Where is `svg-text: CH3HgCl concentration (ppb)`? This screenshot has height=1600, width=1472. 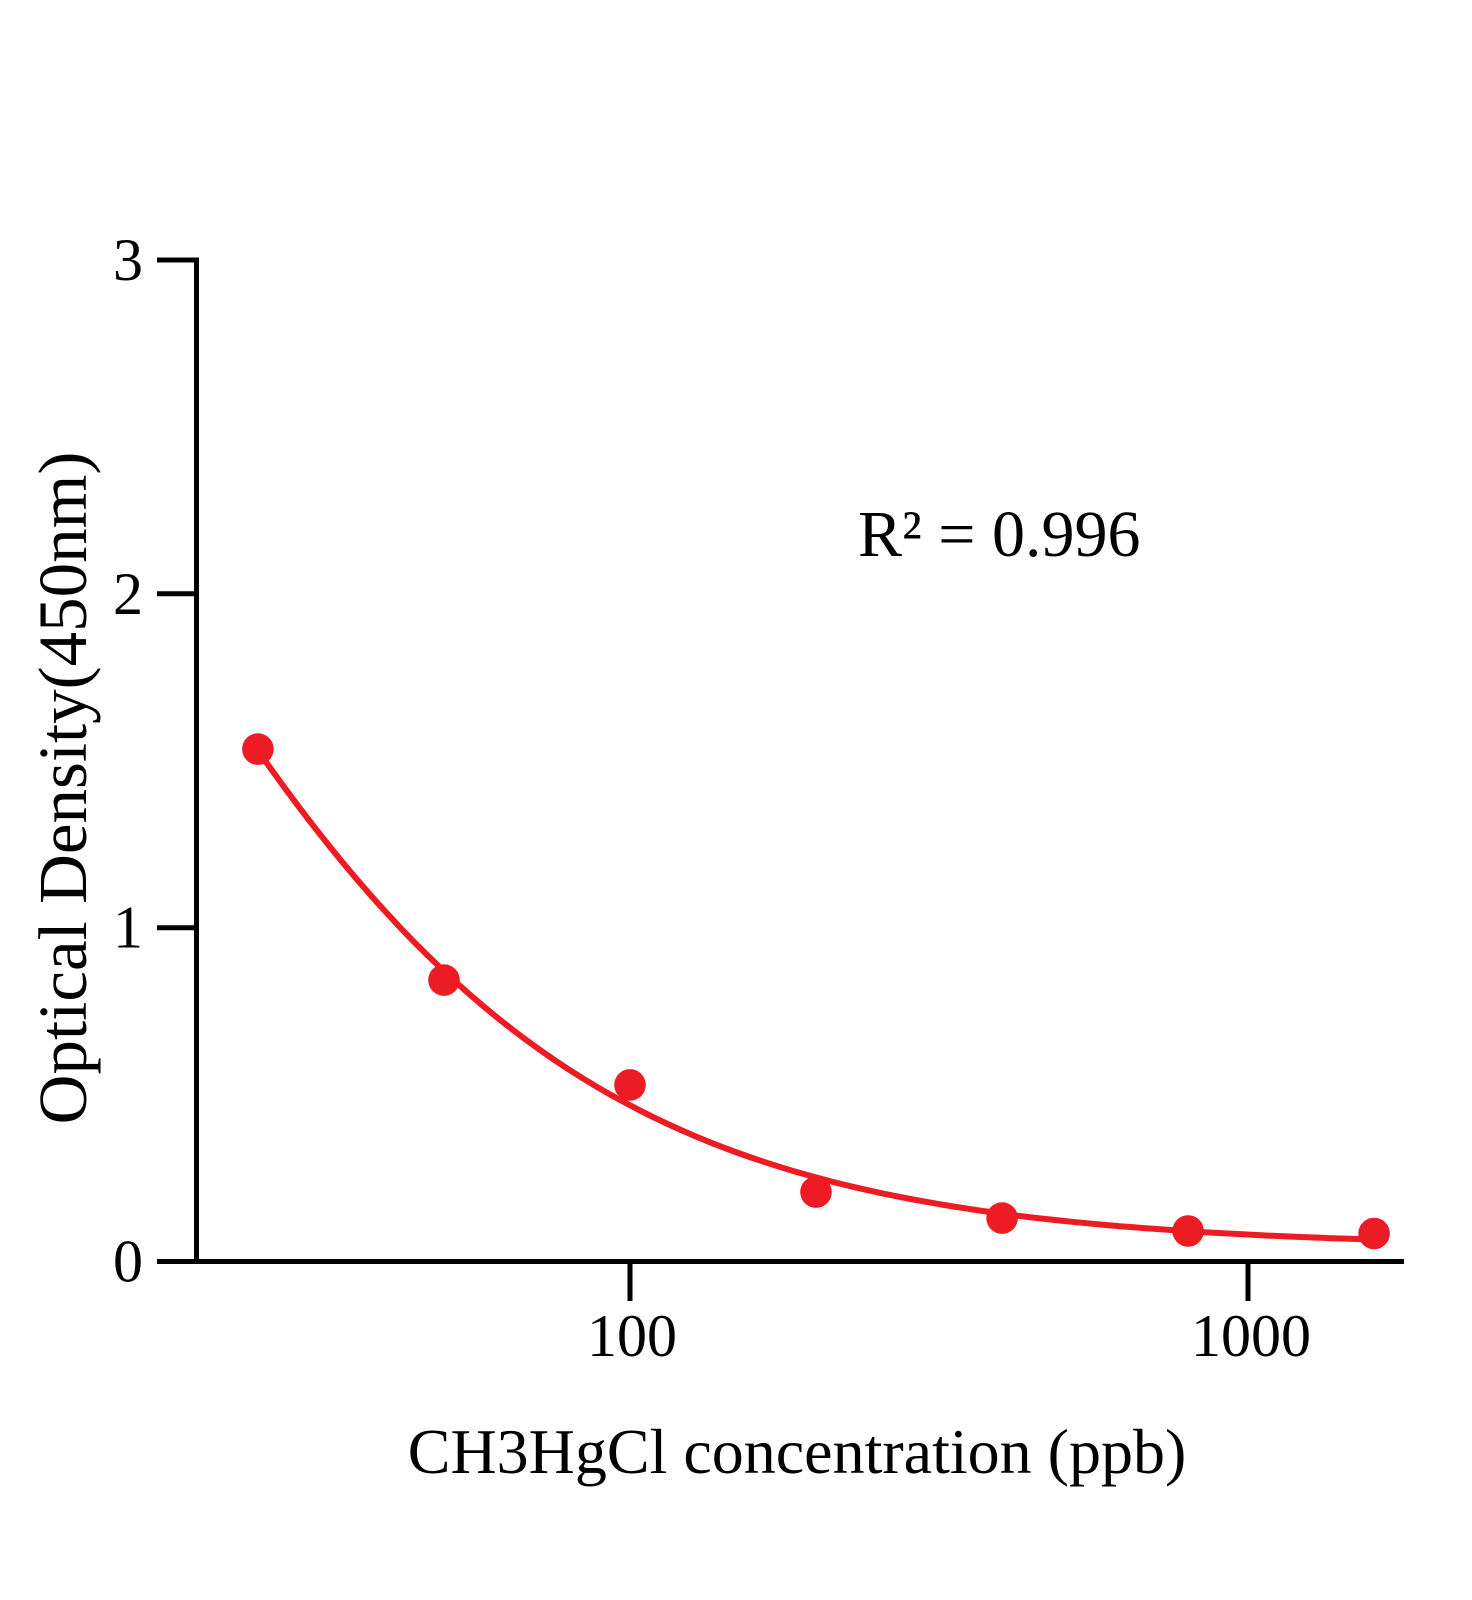 svg-text: CH3HgCl concentration (ppb) is located at coordinates (797, 1451).